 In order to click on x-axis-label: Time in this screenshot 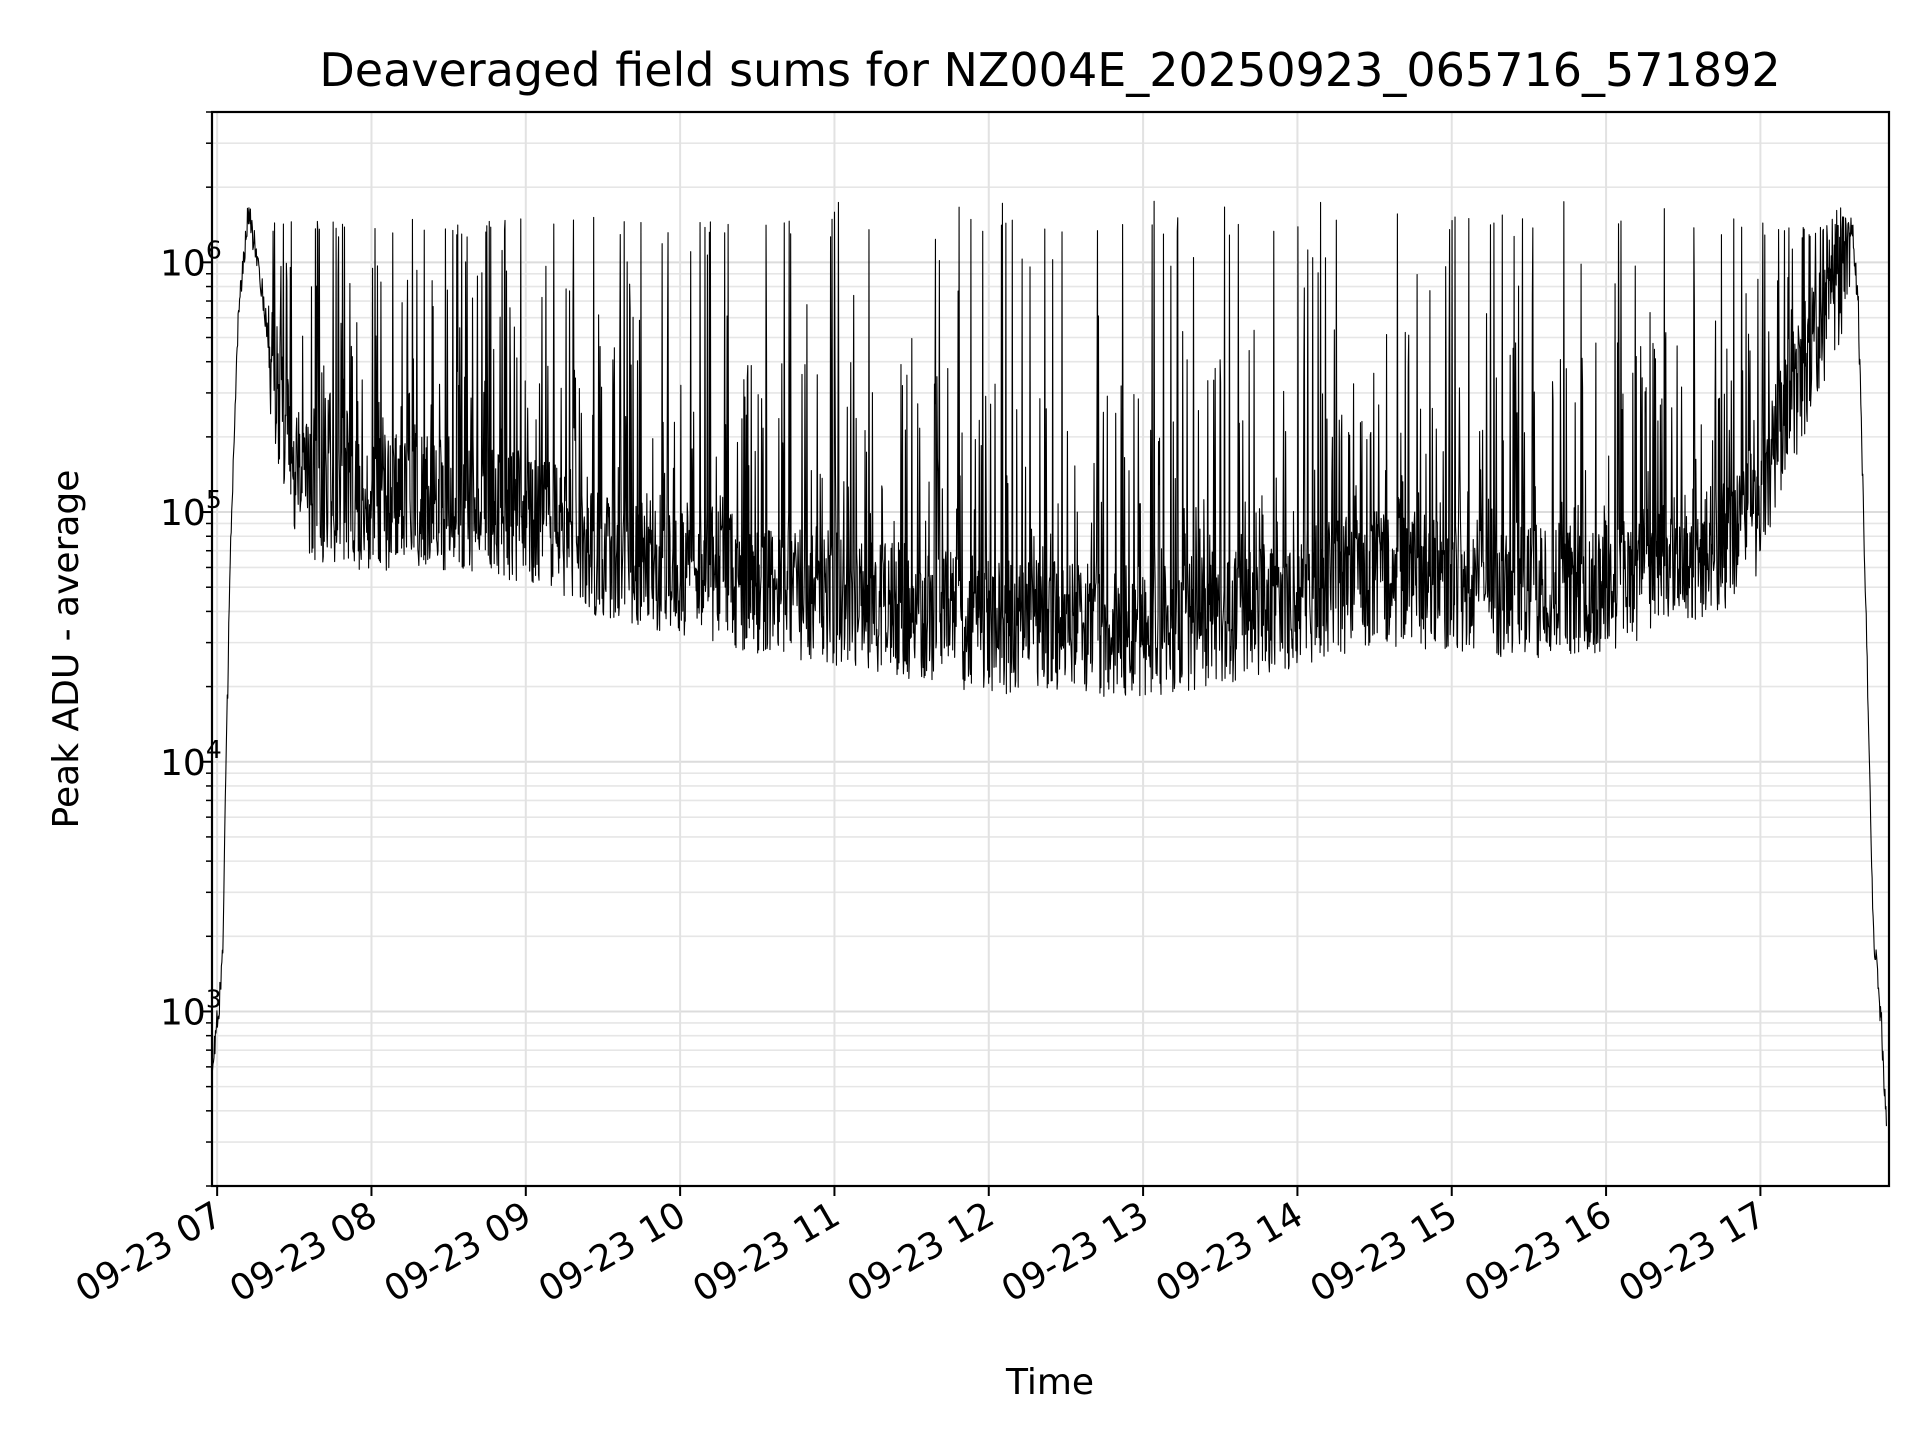, I will do `click(1049, 1382)`.